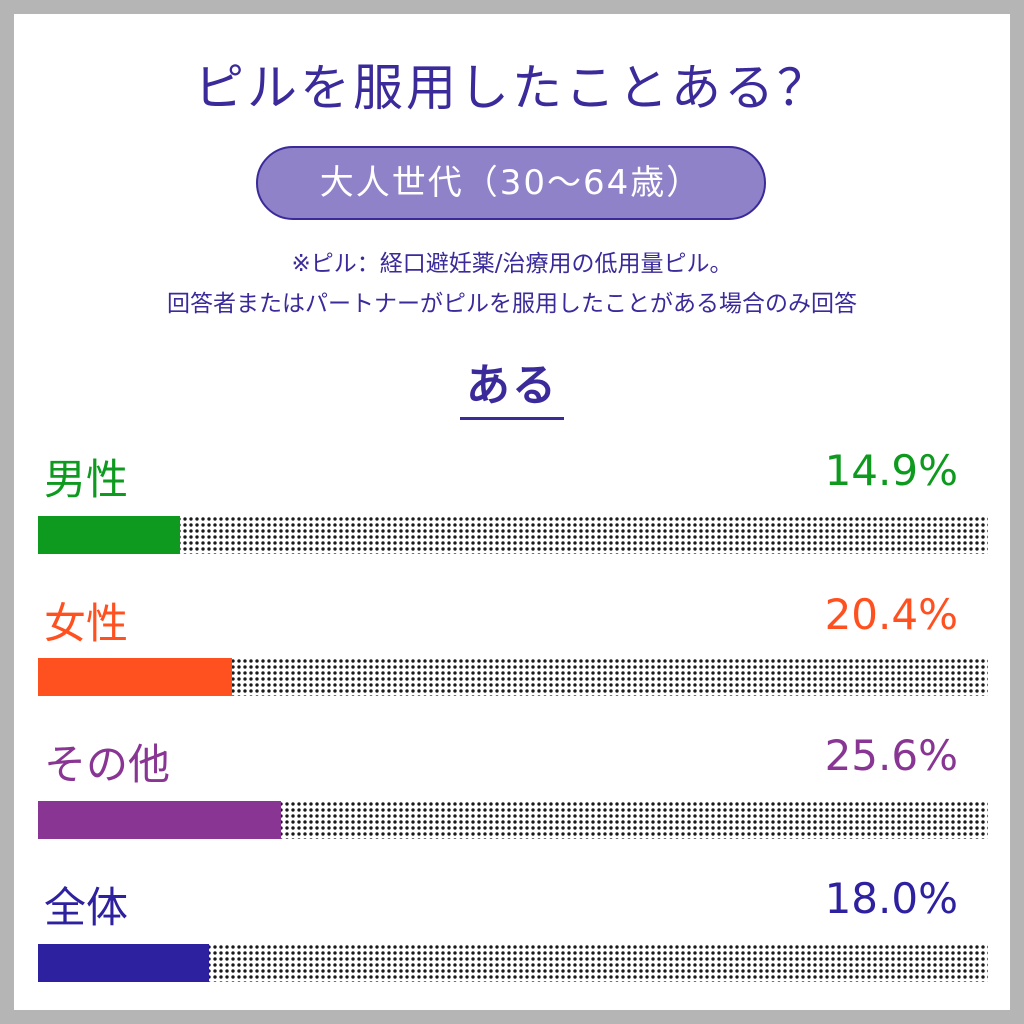  Describe the element at coordinates (891, 898) in the screenshot. I see `bar-value-label: 18.0%` at that location.